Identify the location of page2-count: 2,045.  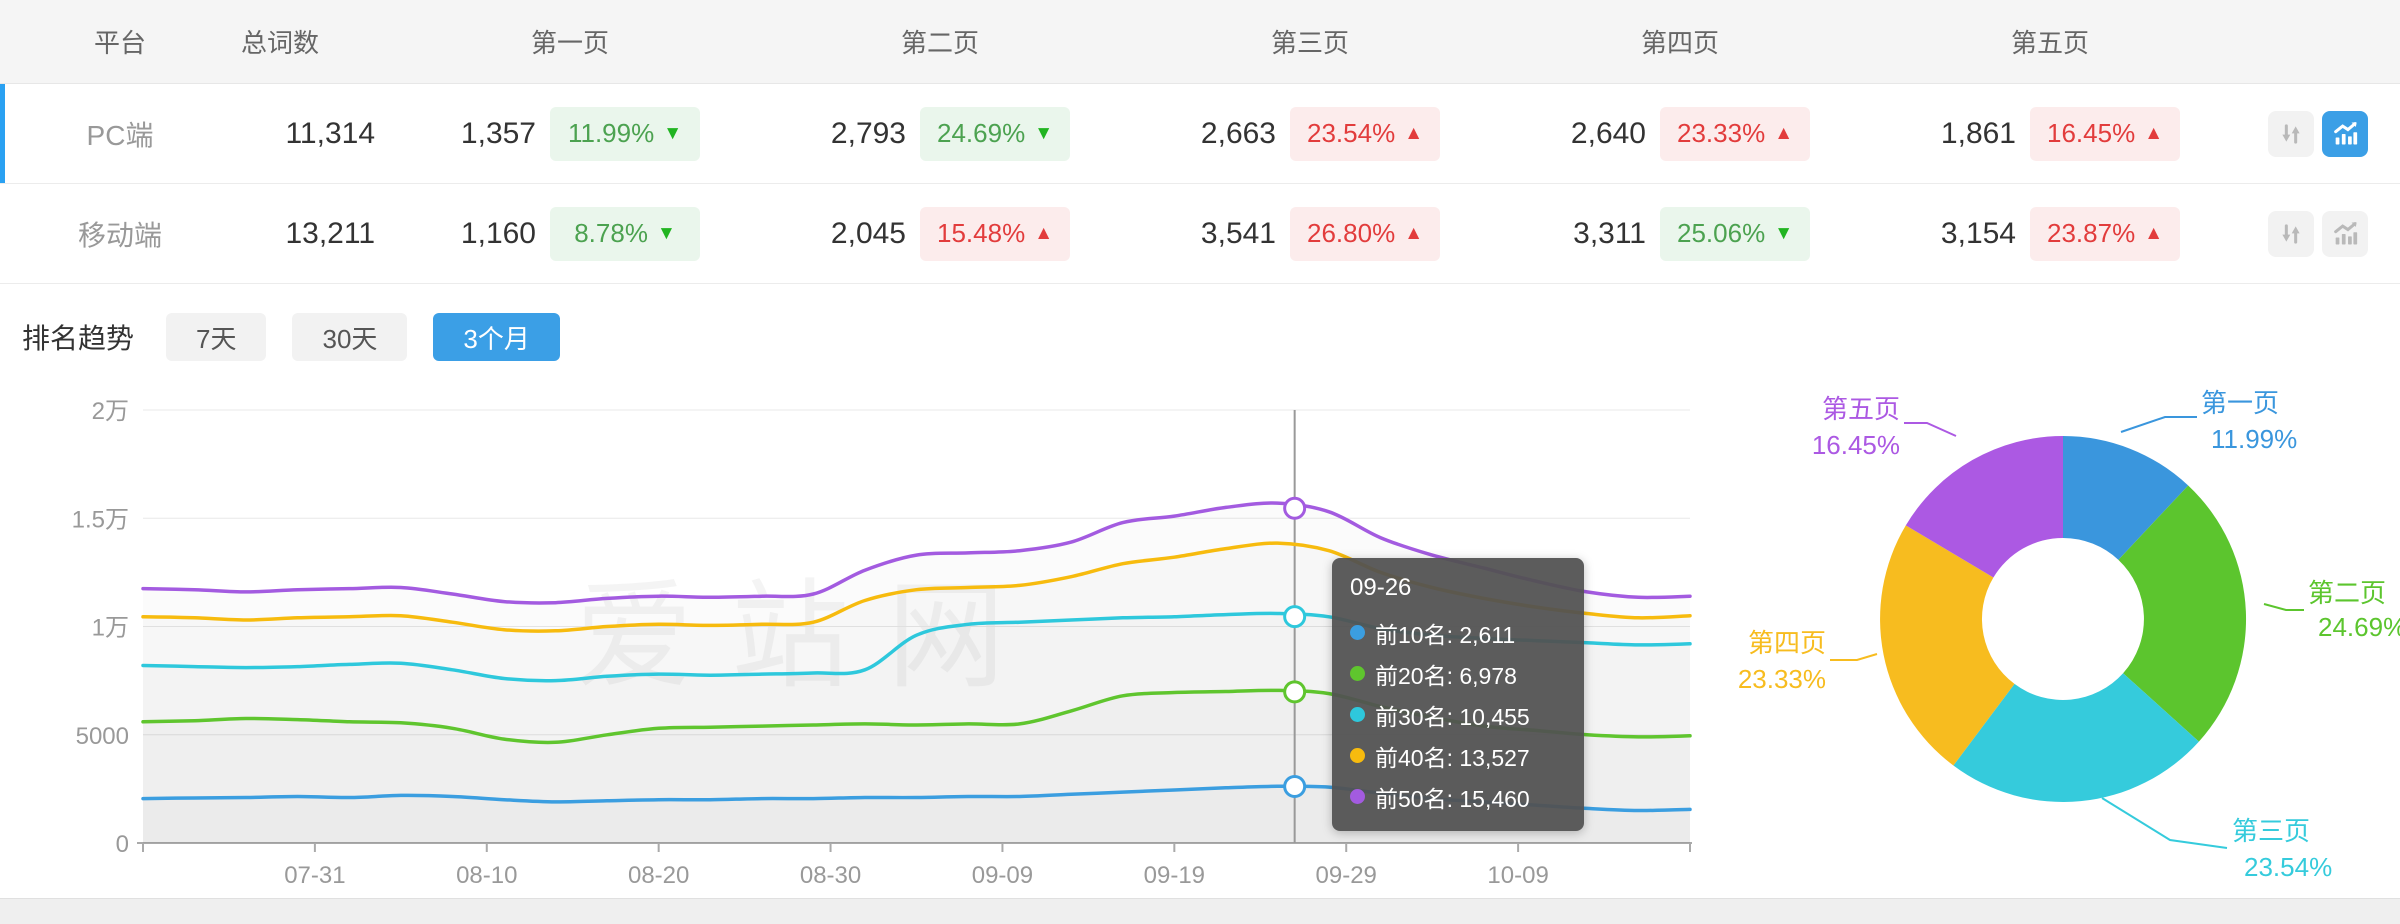
(868, 233).